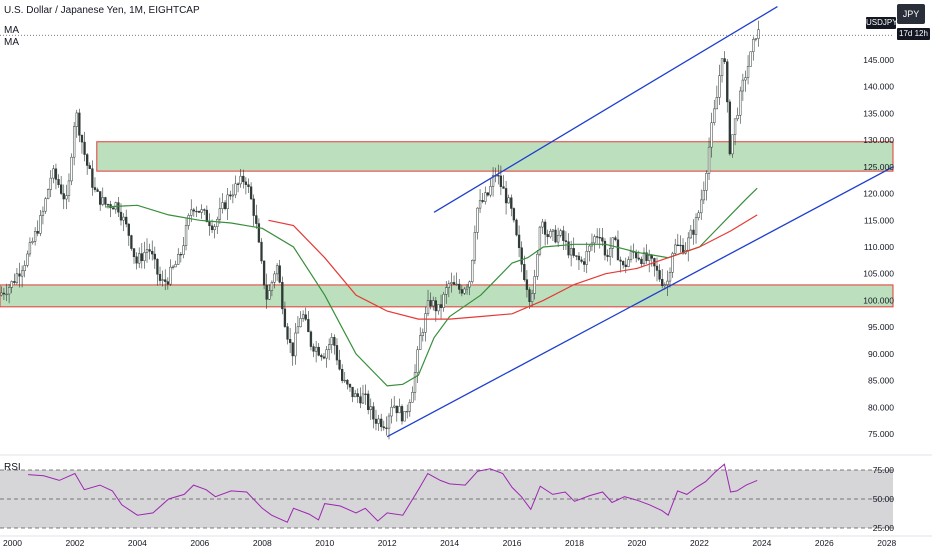  What do you see at coordinates (884, 499) in the screenshot?
I see `rsi-tick-label: 50.00` at bounding box center [884, 499].